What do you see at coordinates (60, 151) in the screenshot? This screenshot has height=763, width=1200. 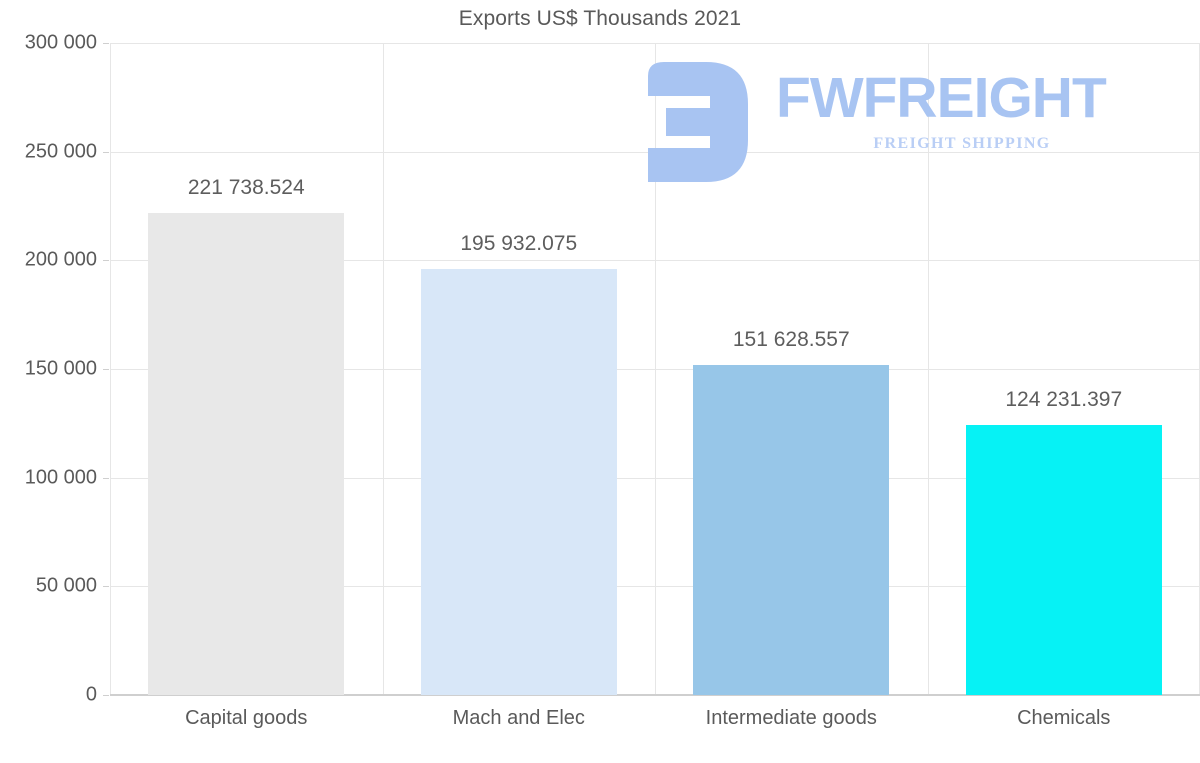 I see `y-axis-tick-label: 250 000` at bounding box center [60, 151].